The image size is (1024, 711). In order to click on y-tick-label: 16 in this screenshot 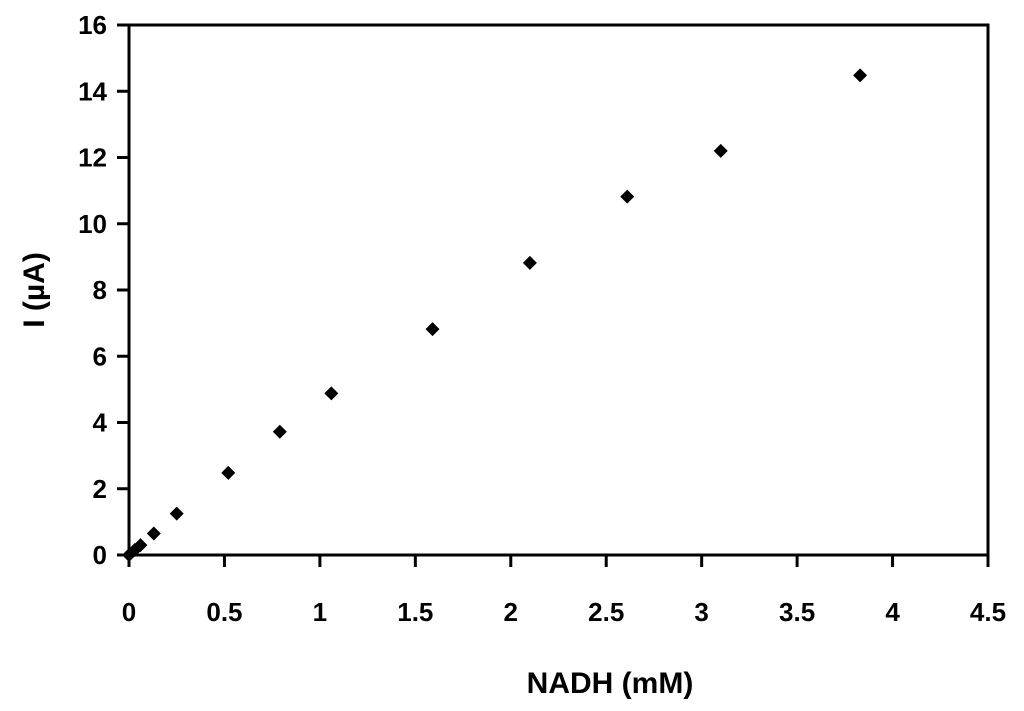, I will do `click(92, 25)`.